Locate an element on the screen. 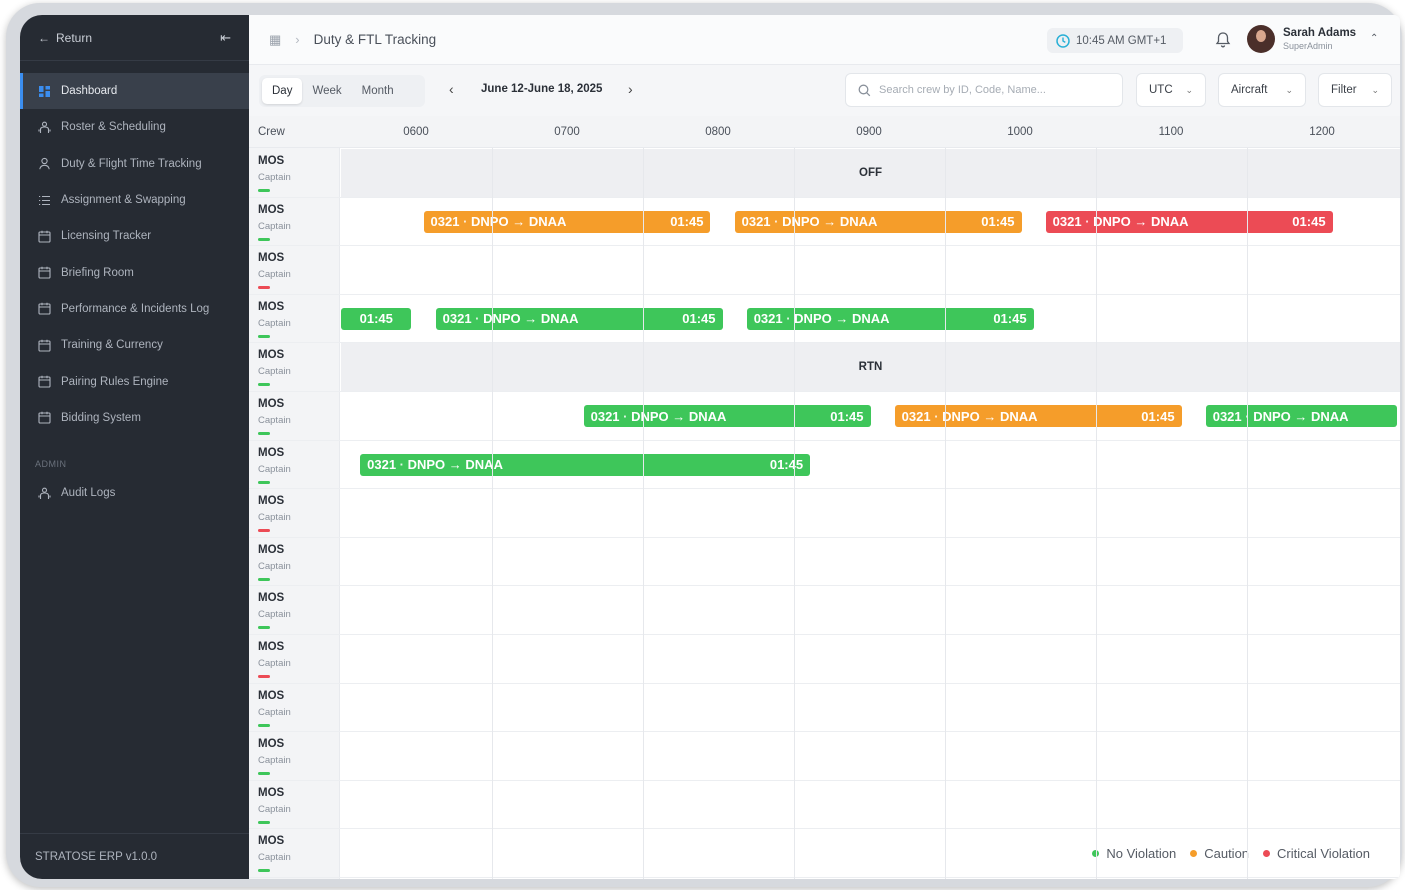 The height and width of the screenshot is (890, 1405). flight-route: 0321 · DNPO → DNAA is located at coordinates (822, 318).